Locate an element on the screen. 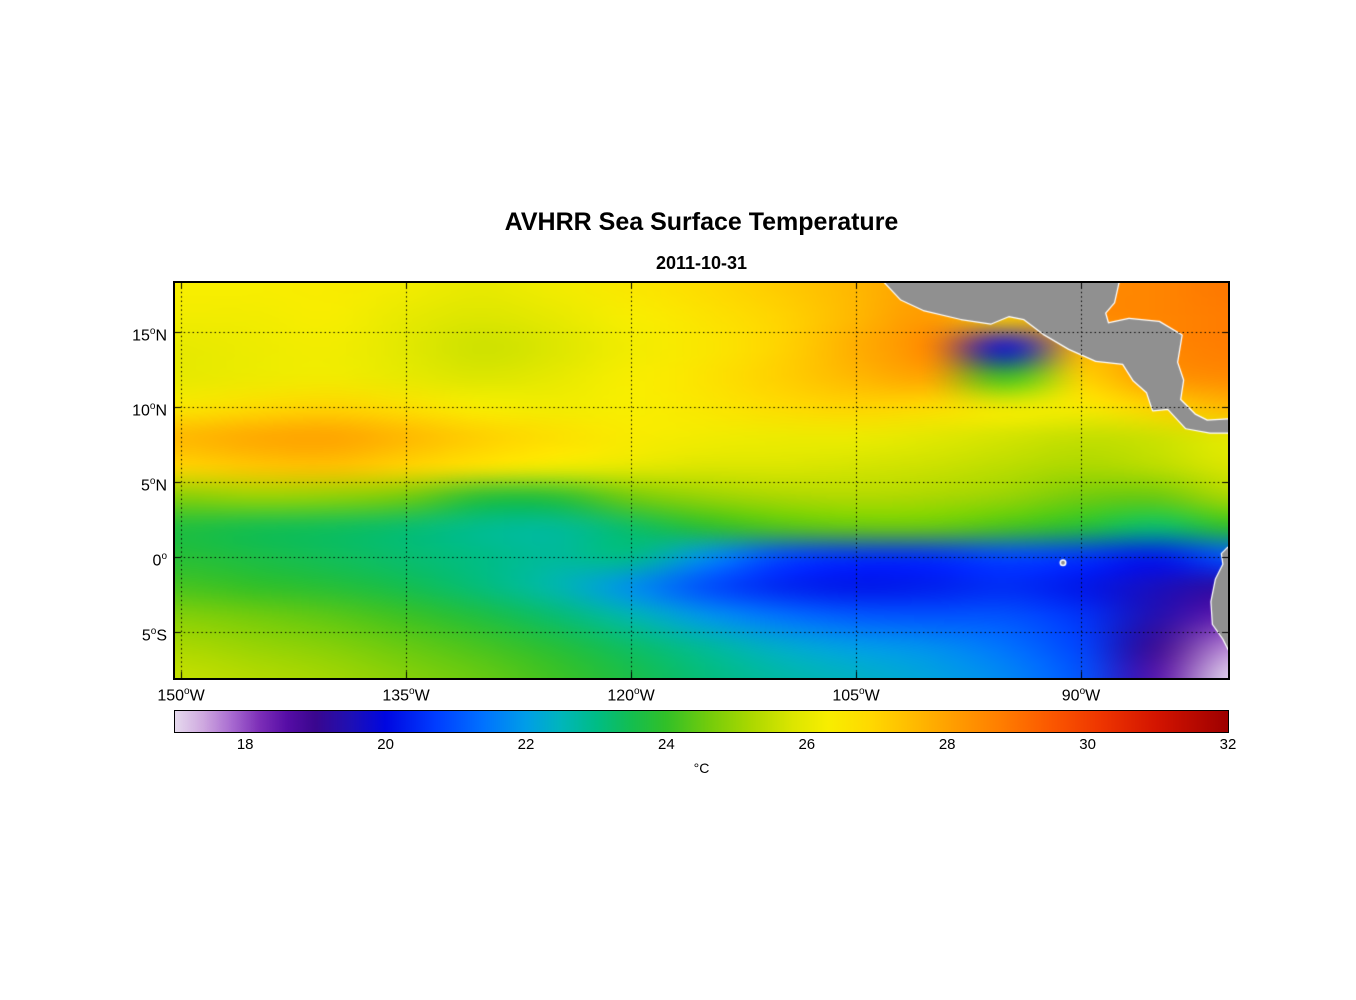  colorbar is located at coordinates (701, 721).